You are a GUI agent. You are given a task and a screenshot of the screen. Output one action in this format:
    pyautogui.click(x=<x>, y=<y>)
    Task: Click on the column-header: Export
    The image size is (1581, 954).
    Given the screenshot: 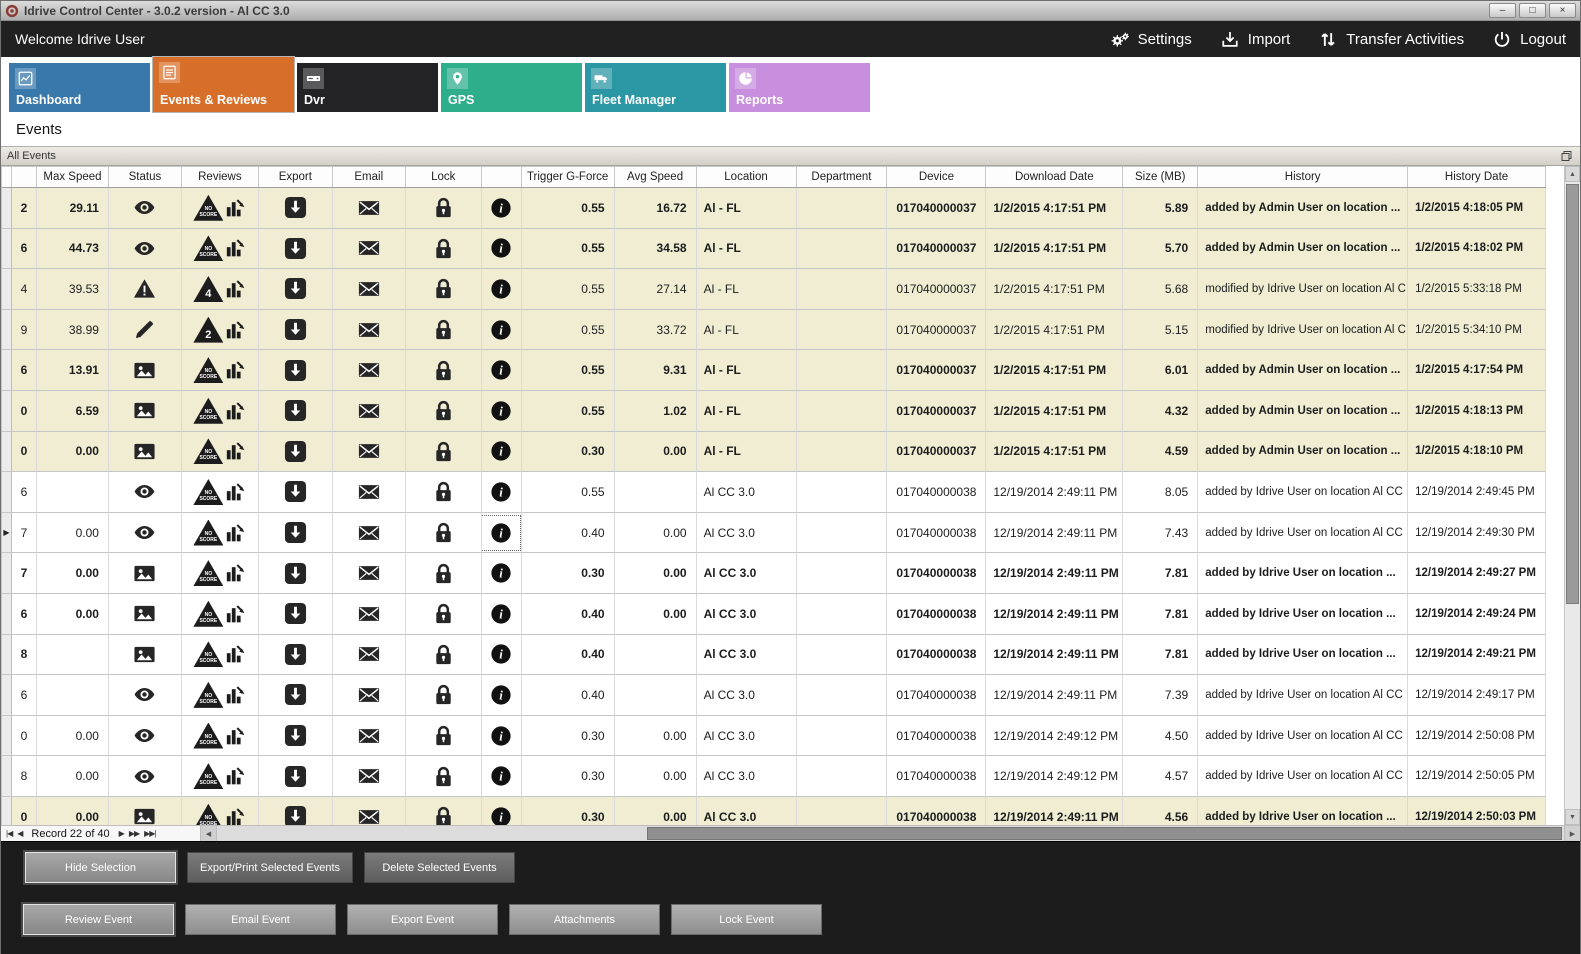 What is the action you would take?
    pyautogui.click(x=296, y=177)
    